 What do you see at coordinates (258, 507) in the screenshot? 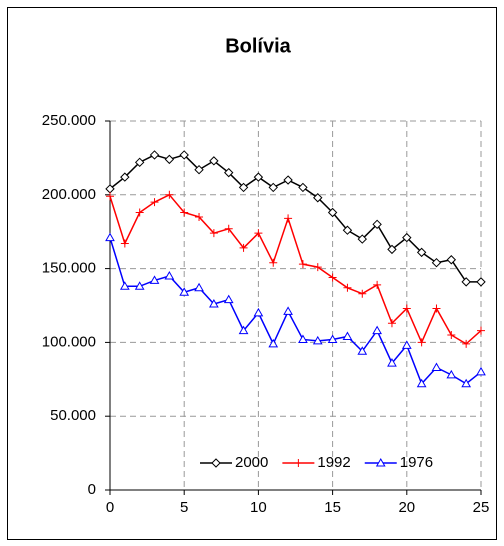
I see `x-tick-label: 10` at bounding box center [258, 507].